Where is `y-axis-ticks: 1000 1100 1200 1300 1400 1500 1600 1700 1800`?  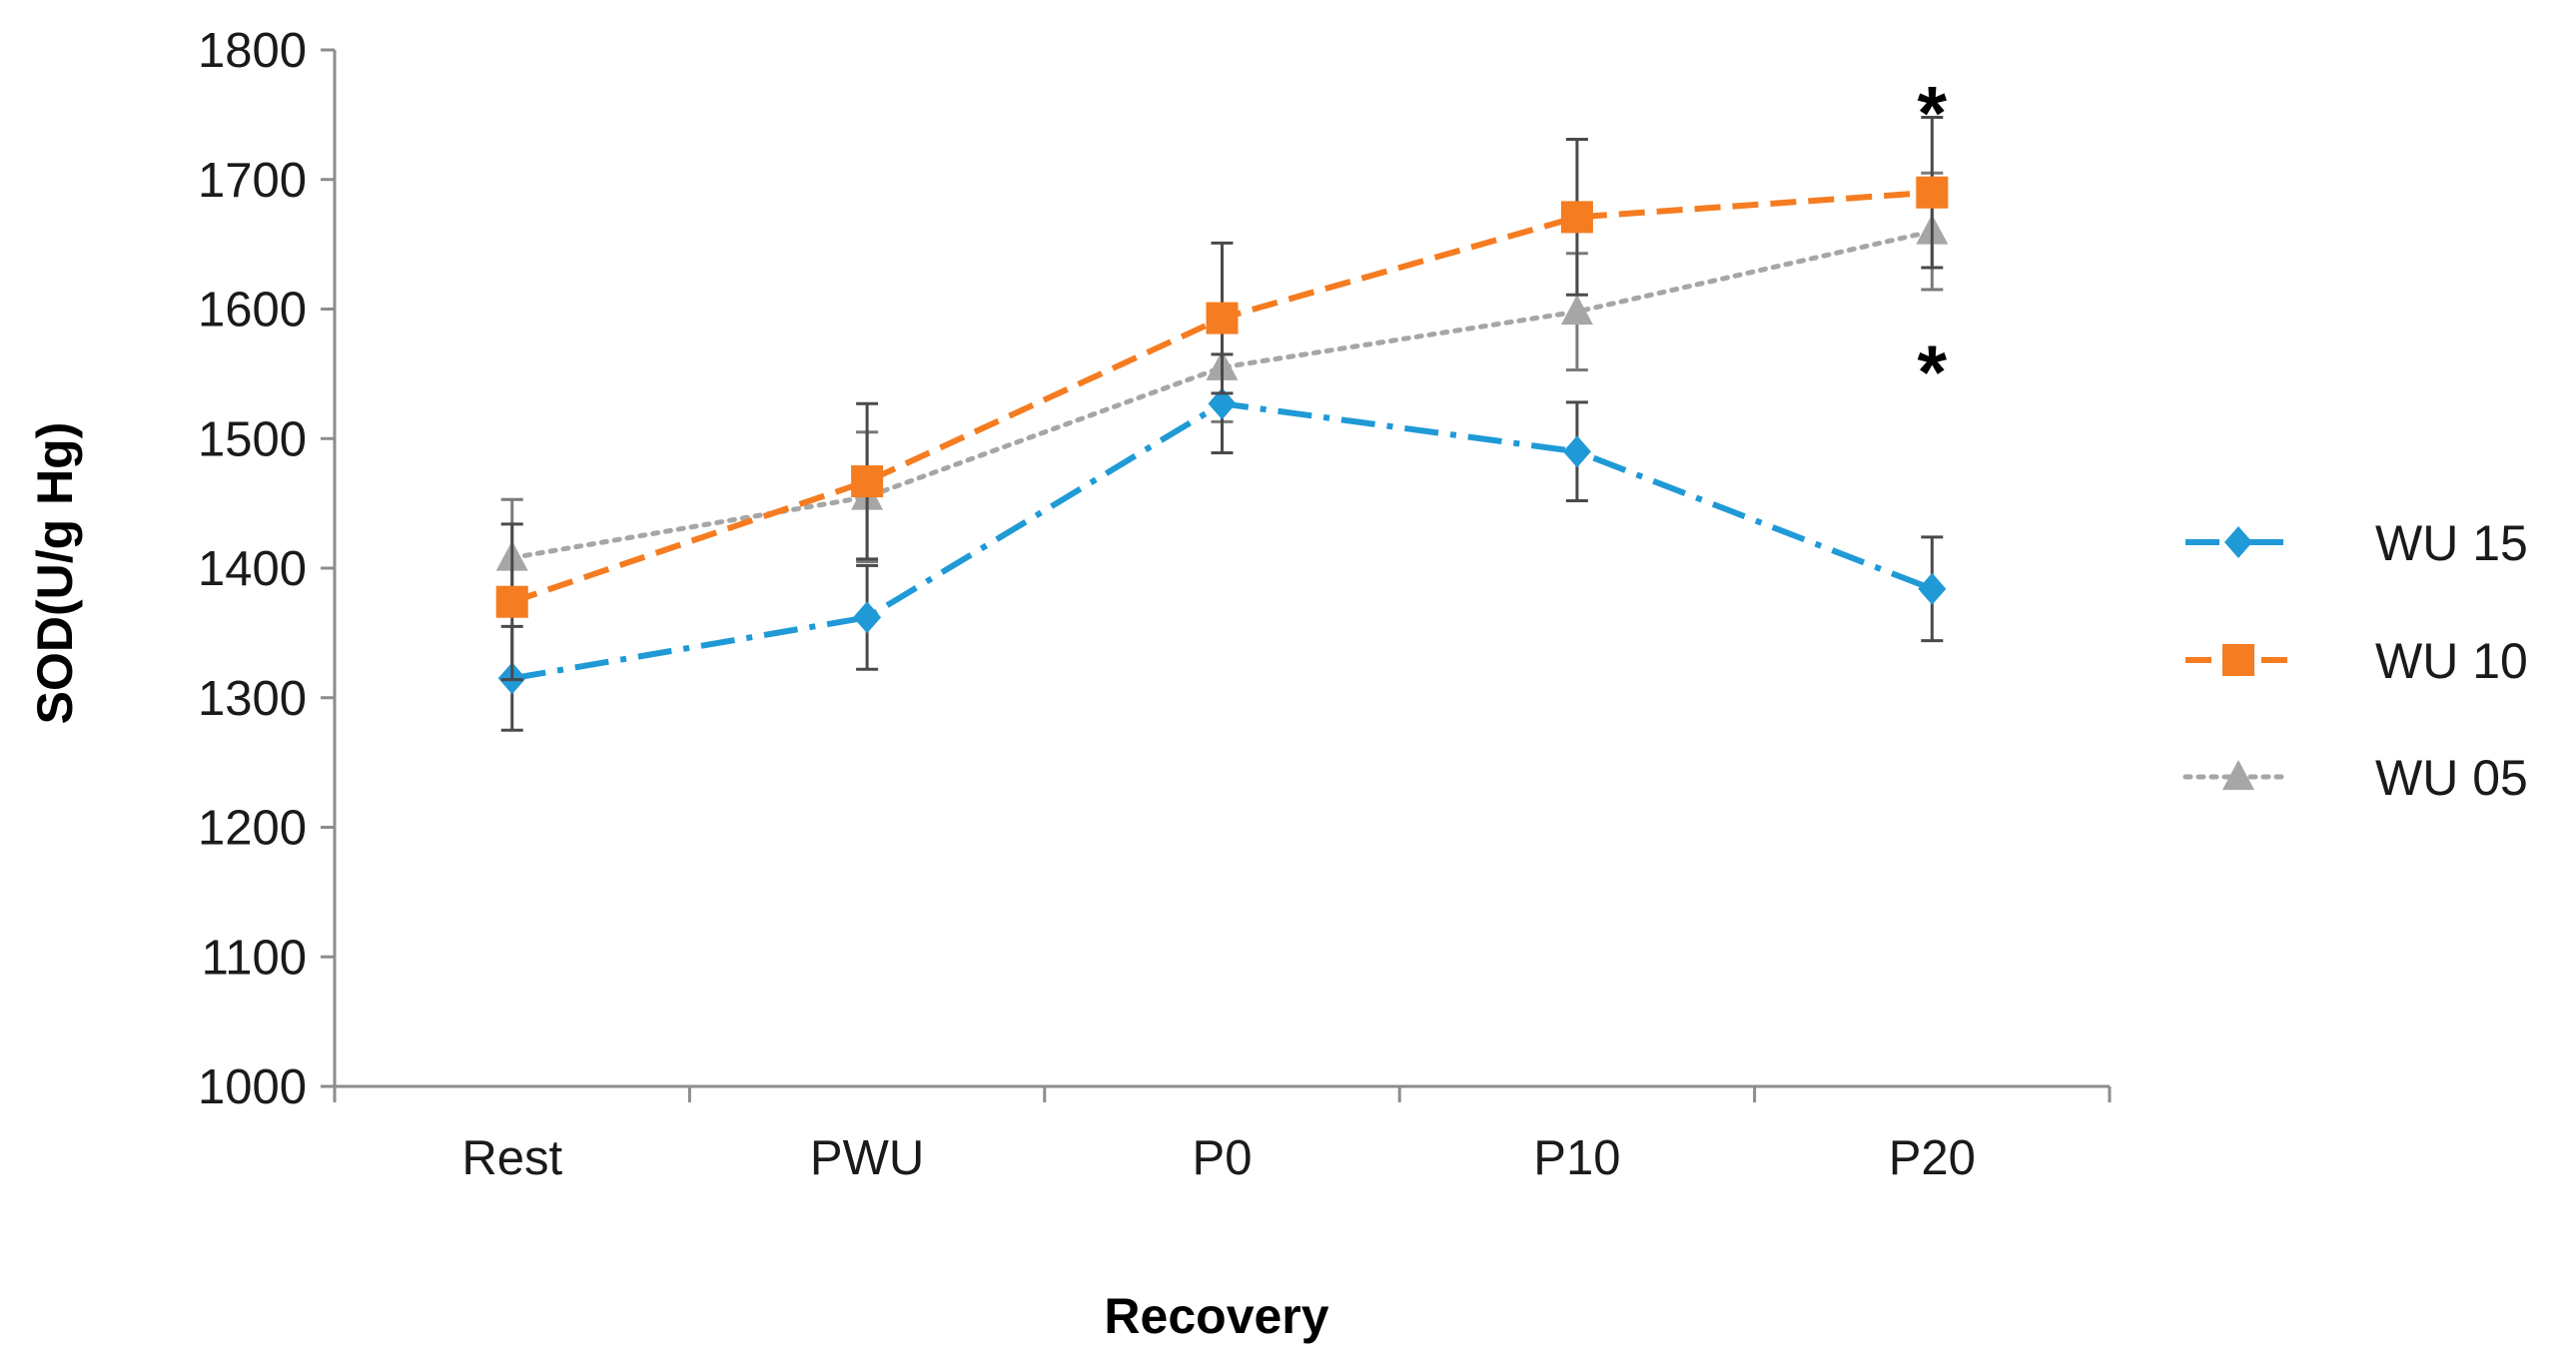
y-axis-ticks: 1000 1100 1200 1300 1400 1500 1600 1700 1800 is located at coordinates (267, 569).